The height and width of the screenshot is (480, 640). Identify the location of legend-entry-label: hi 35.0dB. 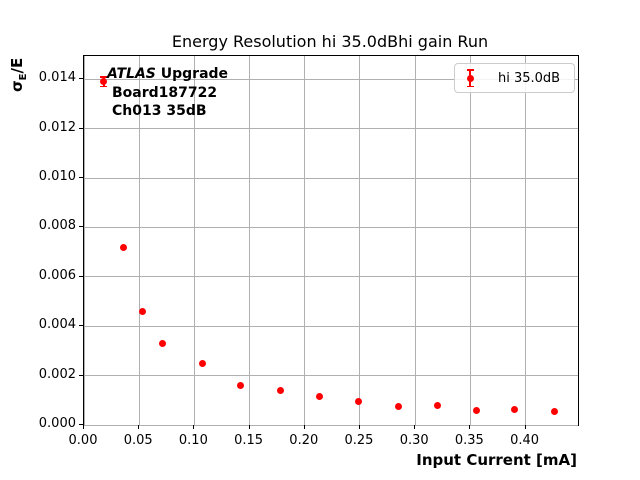
(529, 78).